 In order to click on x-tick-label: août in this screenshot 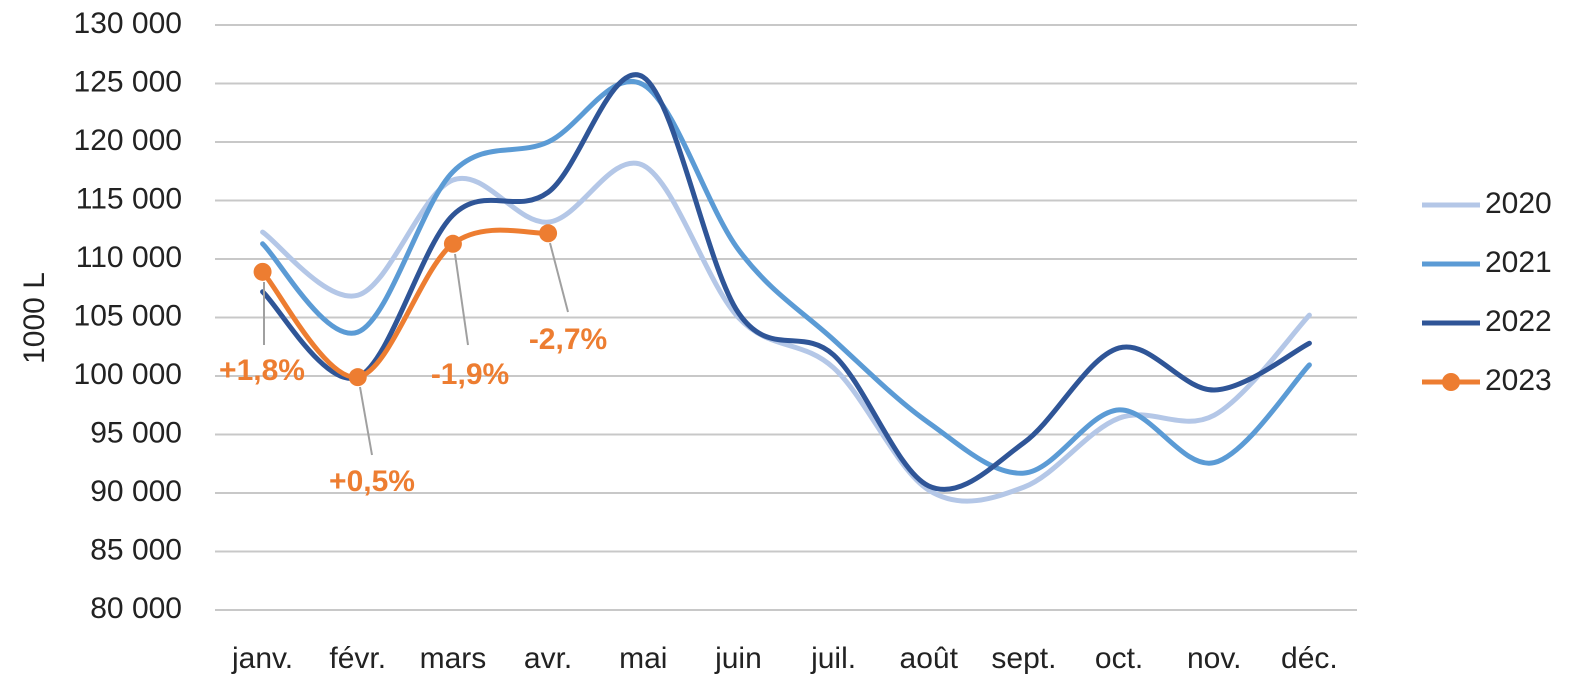, I will do `click(929, 658)`.